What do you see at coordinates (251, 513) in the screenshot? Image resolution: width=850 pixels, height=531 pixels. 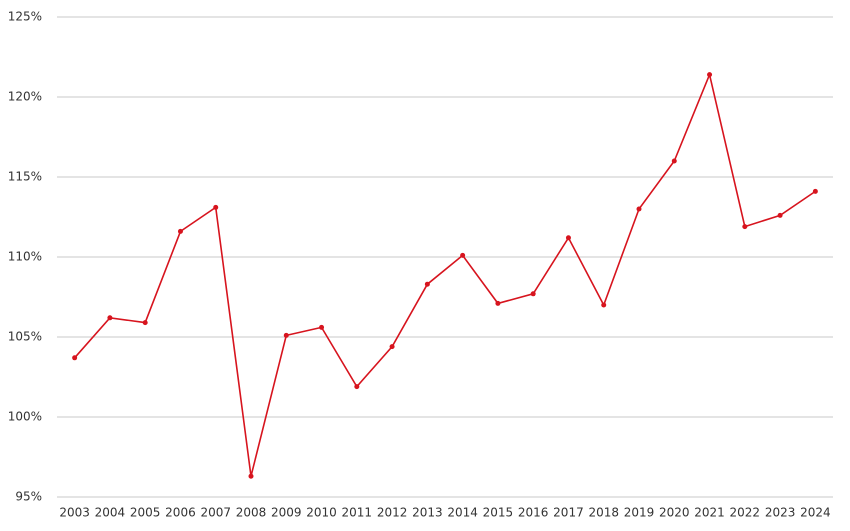 I see `x-tick-label: 2008` at bounding box center [251, 513].